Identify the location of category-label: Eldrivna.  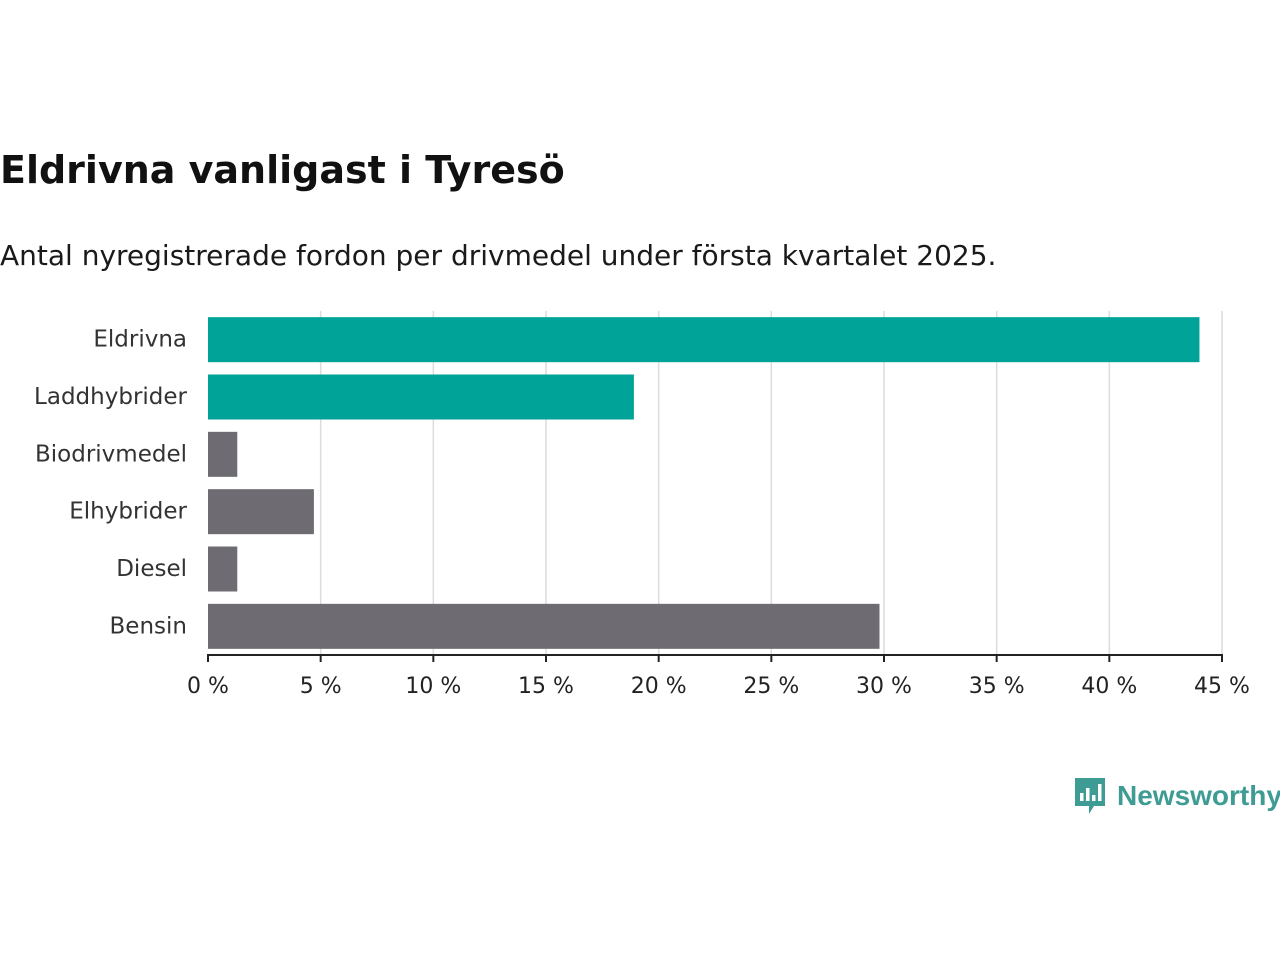
(140, 340).